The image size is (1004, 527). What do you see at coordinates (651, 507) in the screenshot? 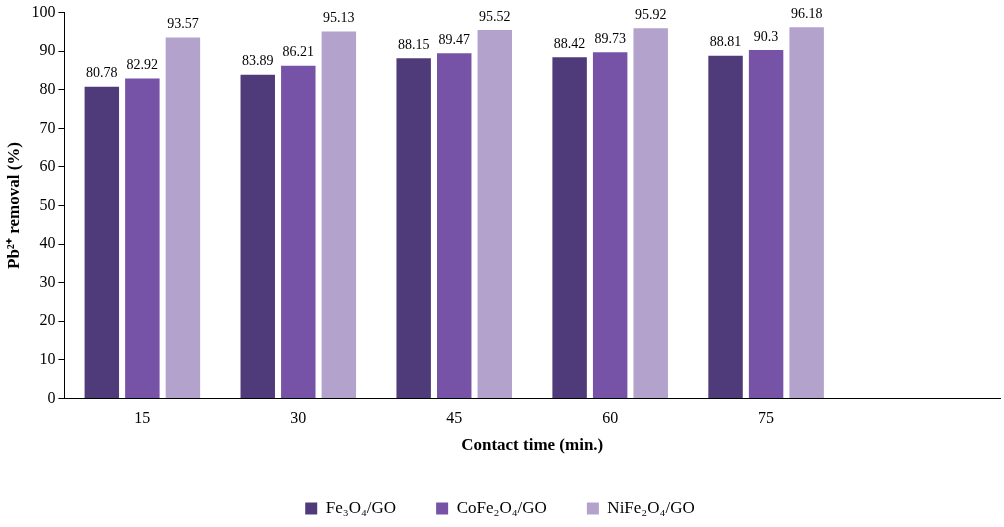
I see `legend-label: NiFe₂O₄/GO` at bounding box center [651, 507].